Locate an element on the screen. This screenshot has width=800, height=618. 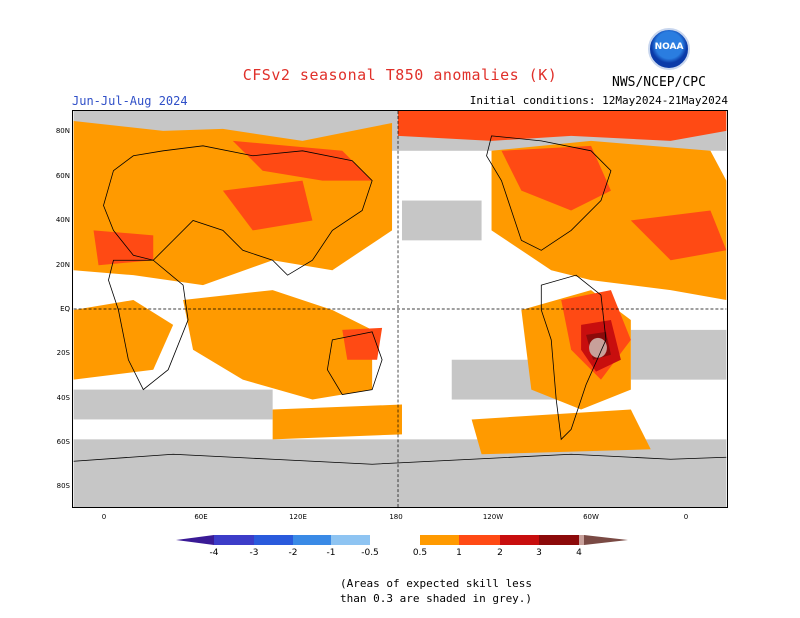
colorbar-label-m05: -0.5 is located at coordinates (370, 553).